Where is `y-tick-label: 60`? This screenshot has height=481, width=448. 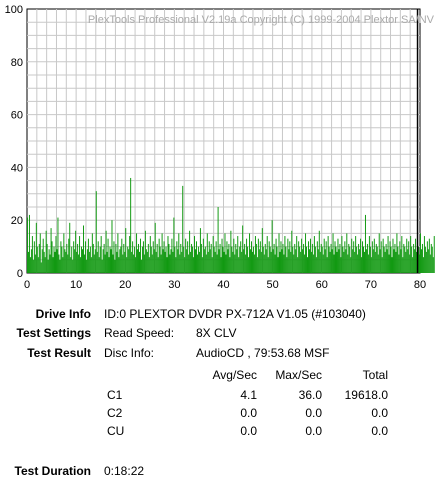 y-tick-label: 60 is located at coordinates (17, 116).